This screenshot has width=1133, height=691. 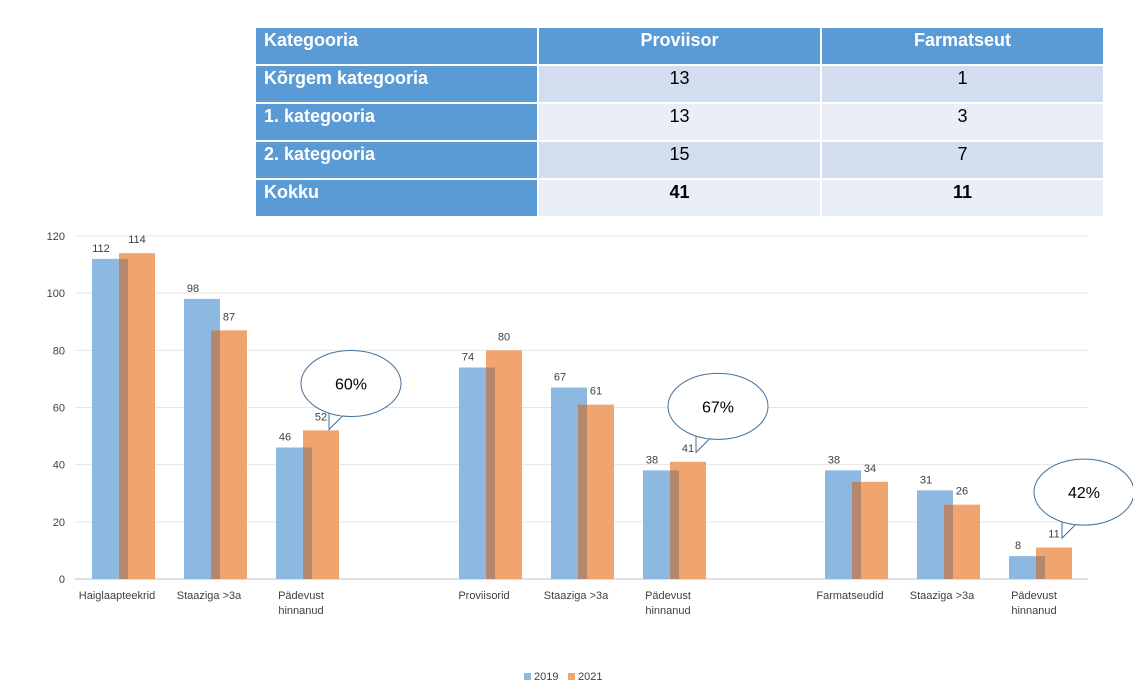 What do you see at coordinates (396, 46) in the screenshot?
I see `header-kategooria: Kategooria` at bounding box center [396, 46].